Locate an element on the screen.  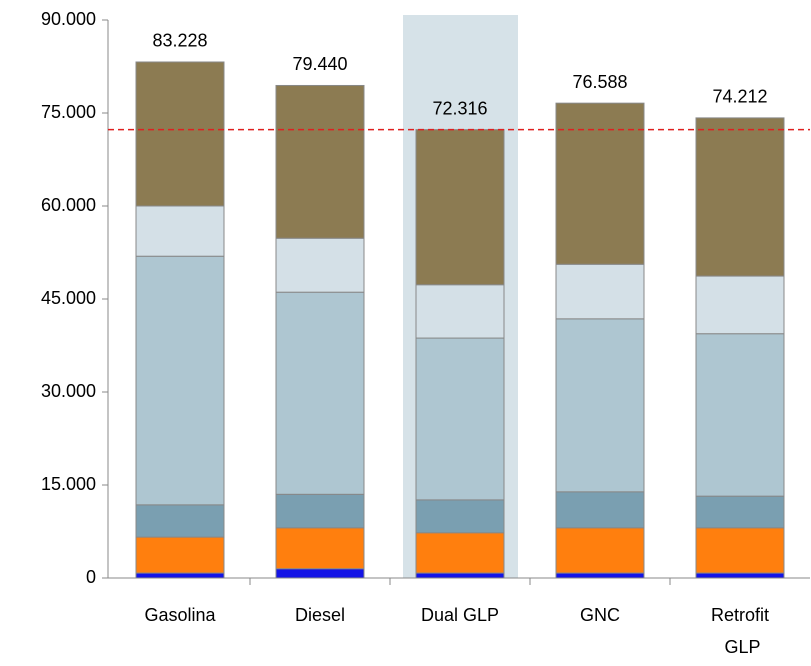
y-tick-label: 60.000 is located at coordinates (68, 205).